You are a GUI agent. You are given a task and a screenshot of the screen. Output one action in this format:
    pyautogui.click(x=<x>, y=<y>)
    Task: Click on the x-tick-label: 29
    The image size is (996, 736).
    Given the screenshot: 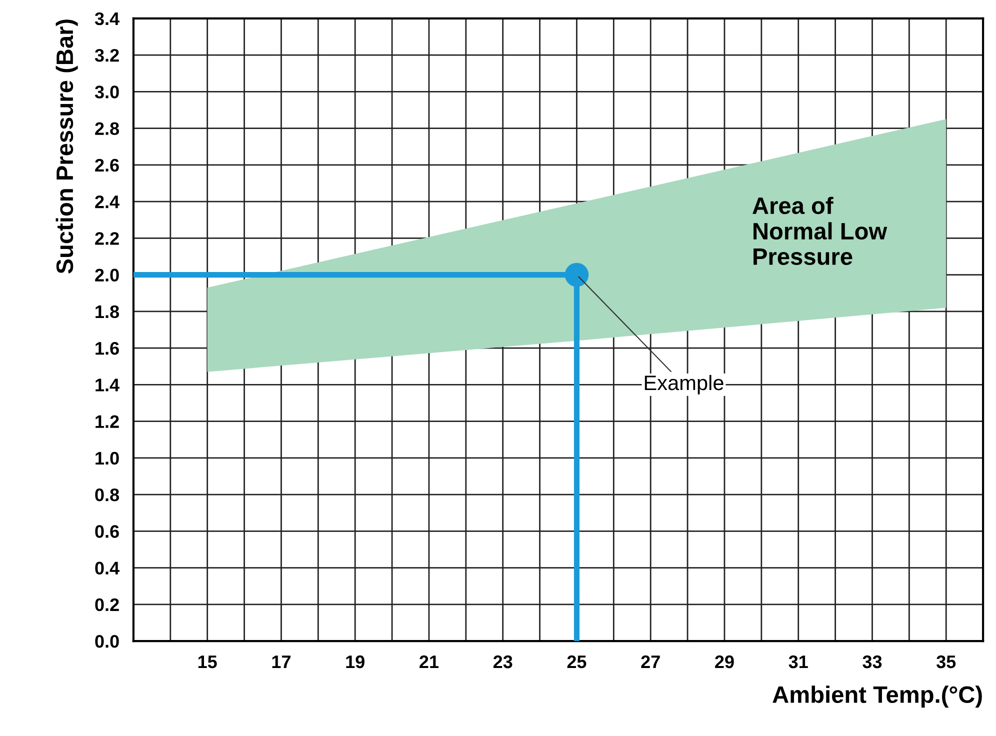 What is the action you would take?
    pyautogui.click(x=724, y=661)
    